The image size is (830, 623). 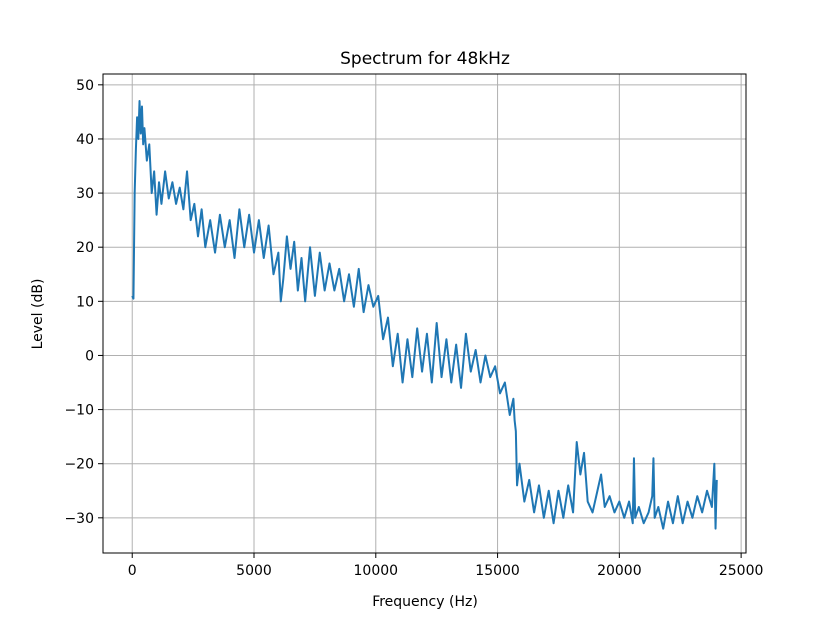 I want to click on chart-title: Spectrum for 48kHz, so click(x=425, y=59).